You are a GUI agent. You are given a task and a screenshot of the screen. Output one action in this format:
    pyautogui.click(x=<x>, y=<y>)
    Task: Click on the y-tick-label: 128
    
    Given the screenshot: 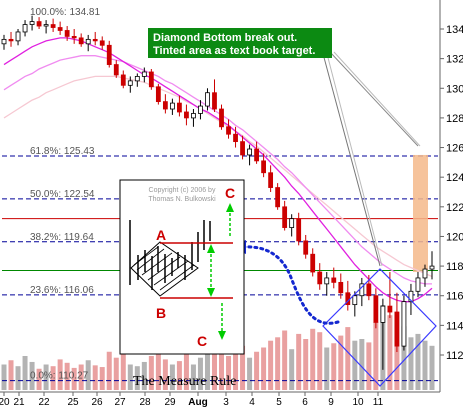 What is the action you would take?
    pyautogui.click(x=454, y=119)
    